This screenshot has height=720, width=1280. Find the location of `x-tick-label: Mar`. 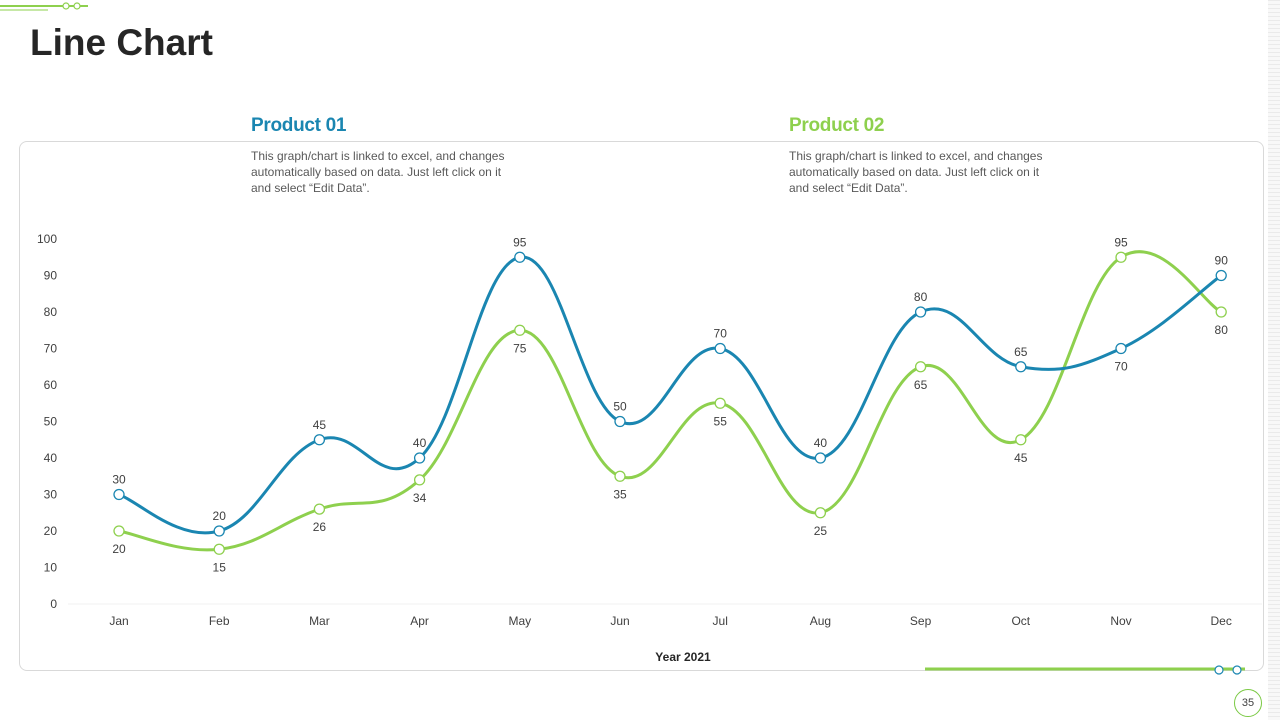

x-tick-label: Mar is located at coordinates (319, 621).